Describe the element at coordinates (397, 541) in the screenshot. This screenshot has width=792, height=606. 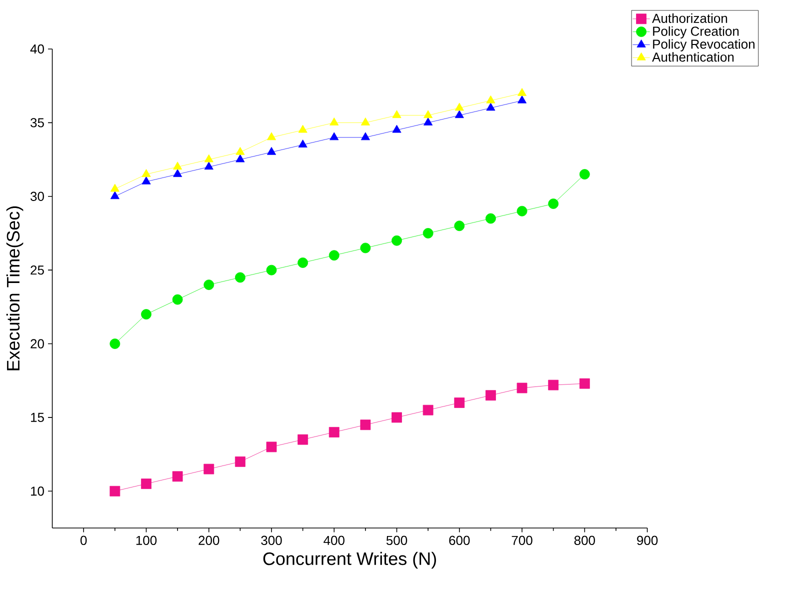
I see `x-tick-label: 500` at that location.